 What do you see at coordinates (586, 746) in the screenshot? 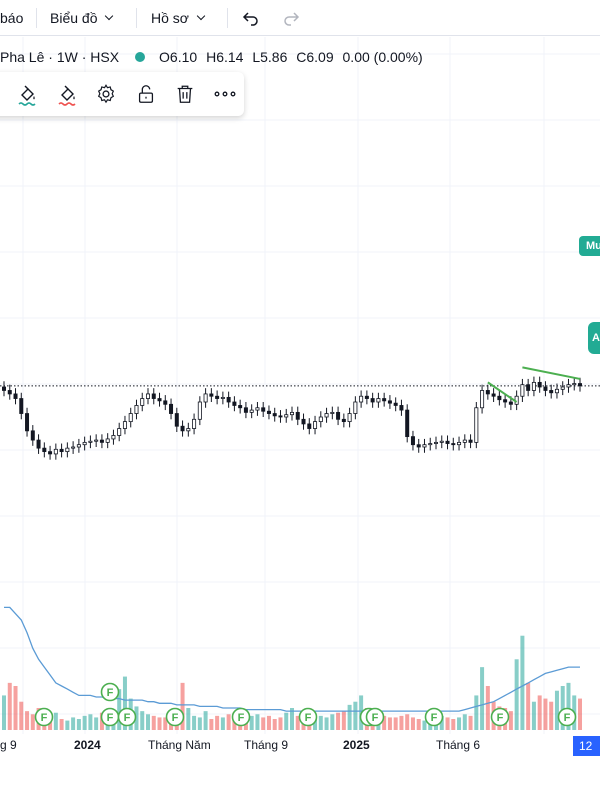
I see `current-time-tag: 12` at bounding box center [586, 746].